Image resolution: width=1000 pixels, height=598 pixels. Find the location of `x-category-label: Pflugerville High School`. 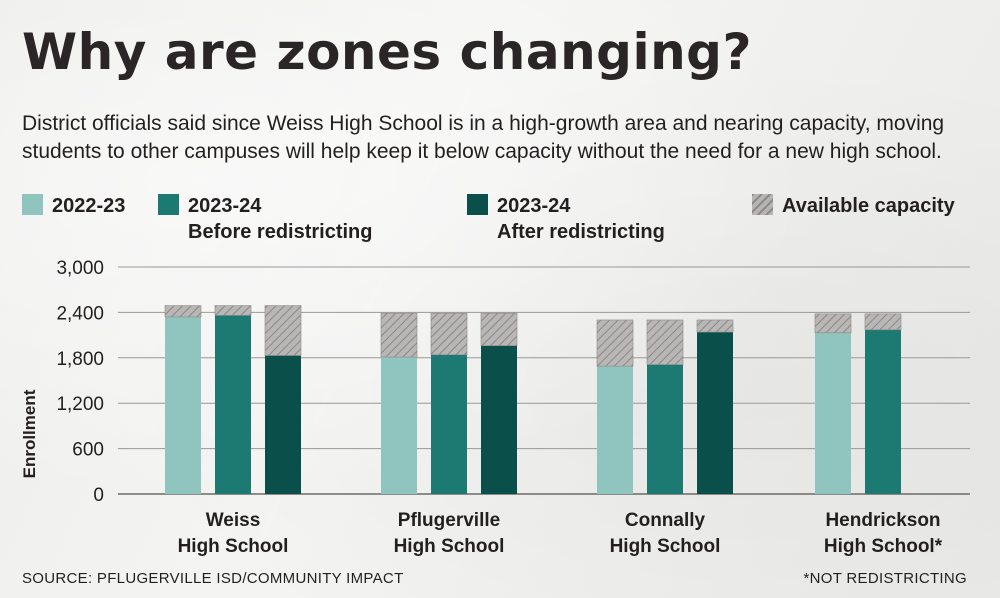

x-category-label: Pflugerville High School is located at coordinates (449, 533).